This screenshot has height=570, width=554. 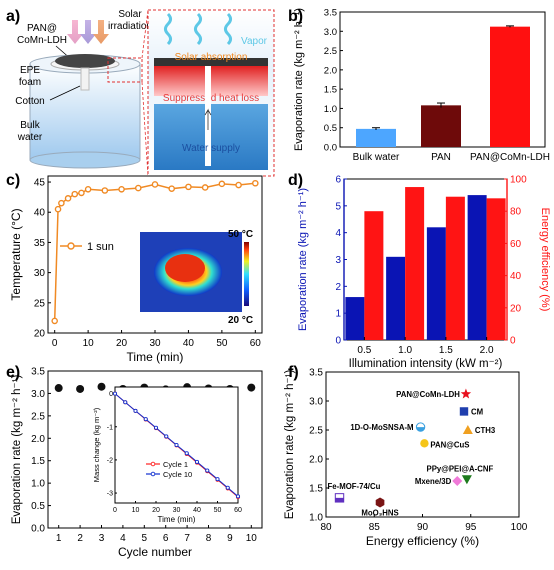 I want to click on zoom-line-top, so click(x=145, y=34).